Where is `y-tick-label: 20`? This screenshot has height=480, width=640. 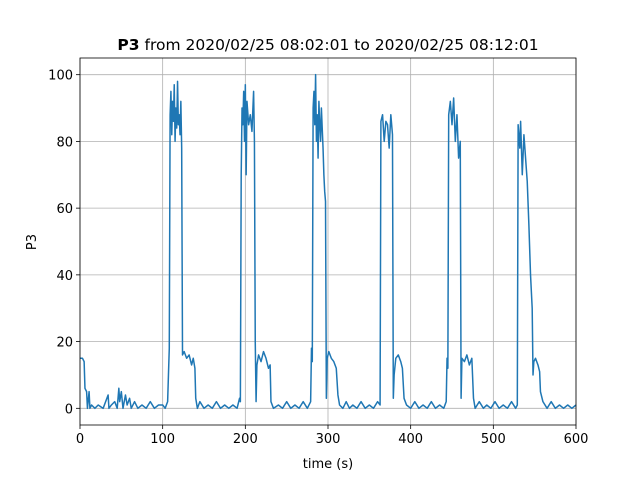 y-tick-label: 20 is located at coordinates (64, 343).